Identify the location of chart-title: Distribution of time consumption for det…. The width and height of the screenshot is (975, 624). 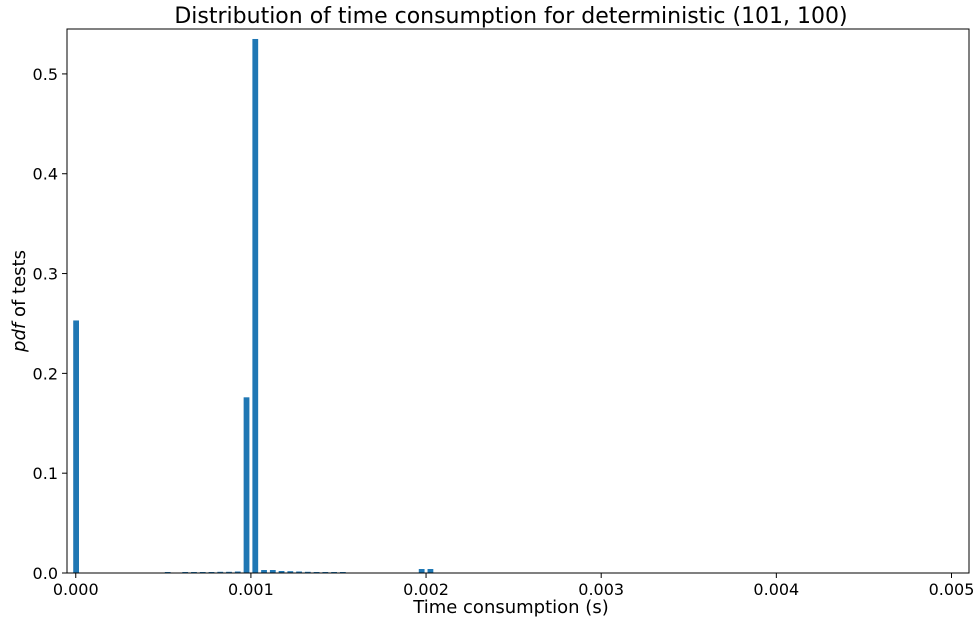
(510, 16).